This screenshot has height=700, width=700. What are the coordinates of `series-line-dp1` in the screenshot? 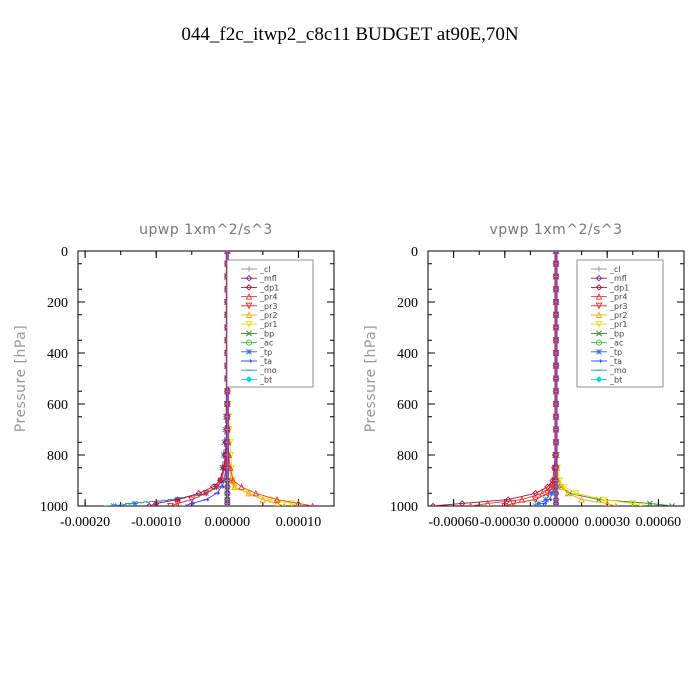 It's located at (495, 378).